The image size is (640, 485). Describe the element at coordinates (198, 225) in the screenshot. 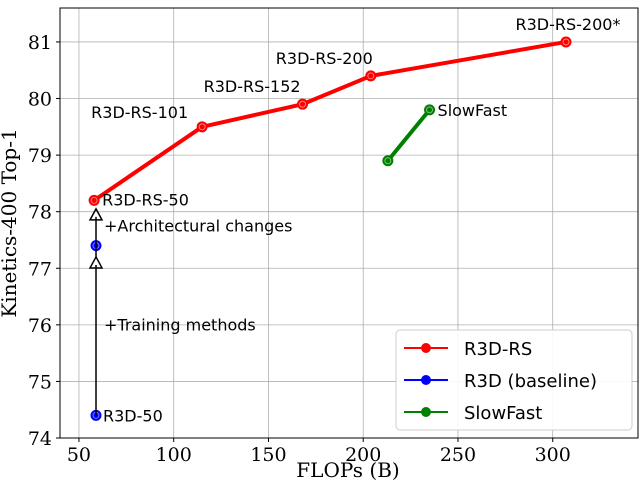

I see `arrow-label: +Architectural changes` at that location.